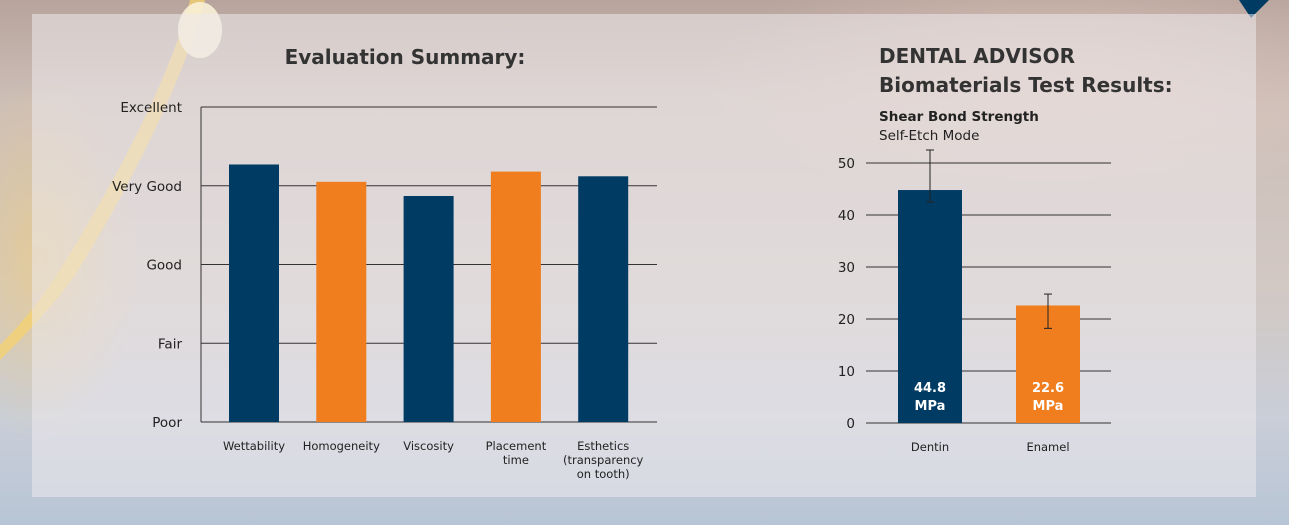 The image size is (1289, 525). What do you see at coordinates (846, 372) in the screenshot?
I see `y-tick-label: 10` at bounding box center [846, 372].